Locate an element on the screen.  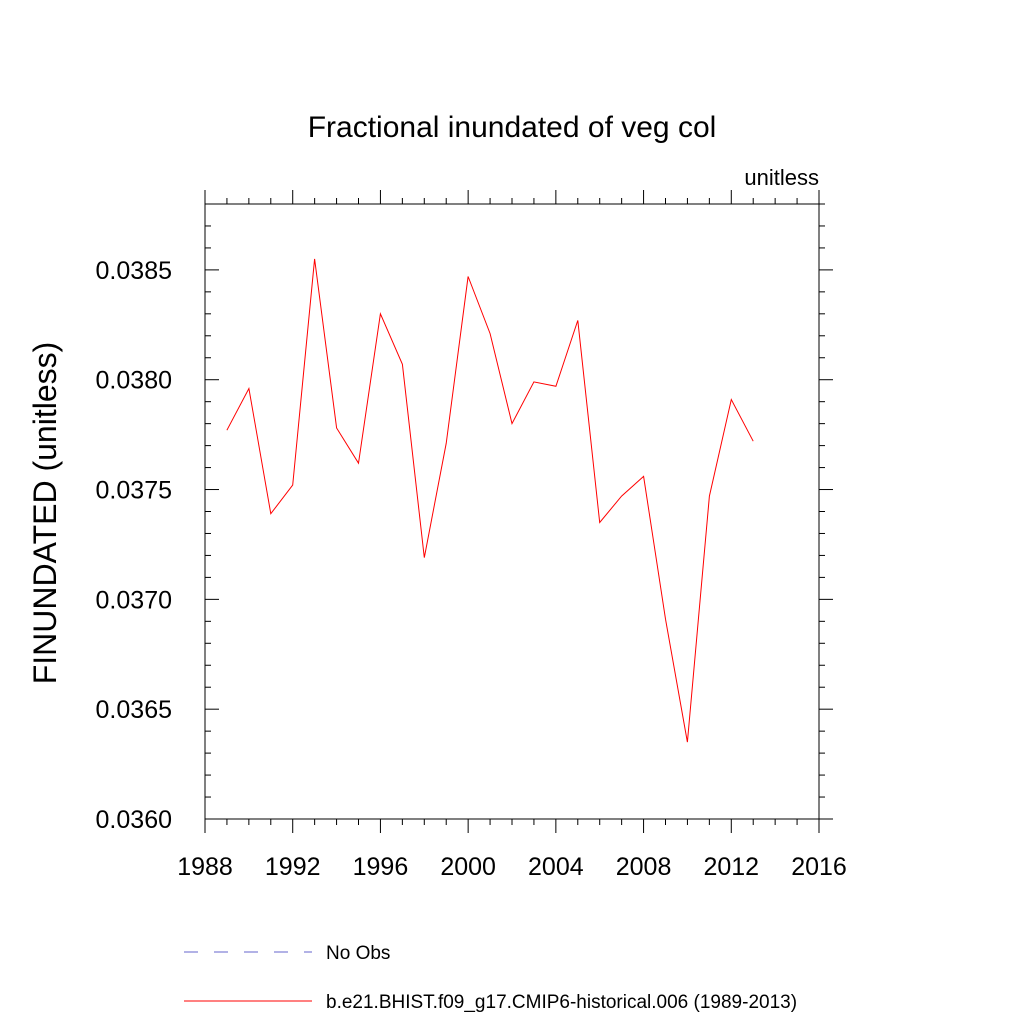
x-tick-label: 2008 is located at coordinates (644, 867).